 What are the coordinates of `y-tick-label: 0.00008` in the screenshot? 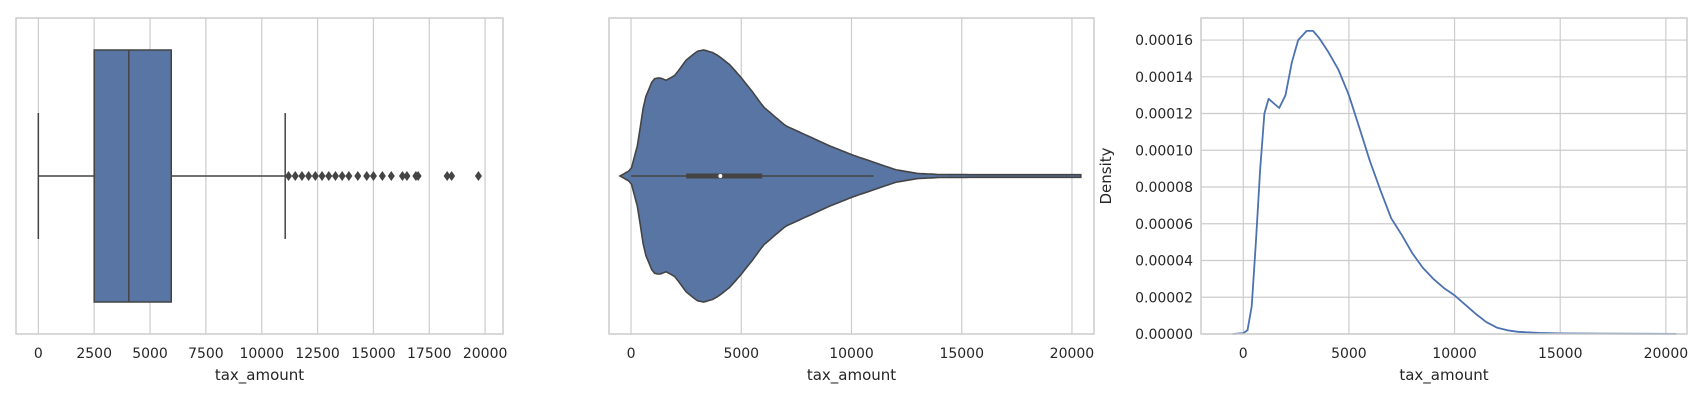 It's located at (1164, 188).